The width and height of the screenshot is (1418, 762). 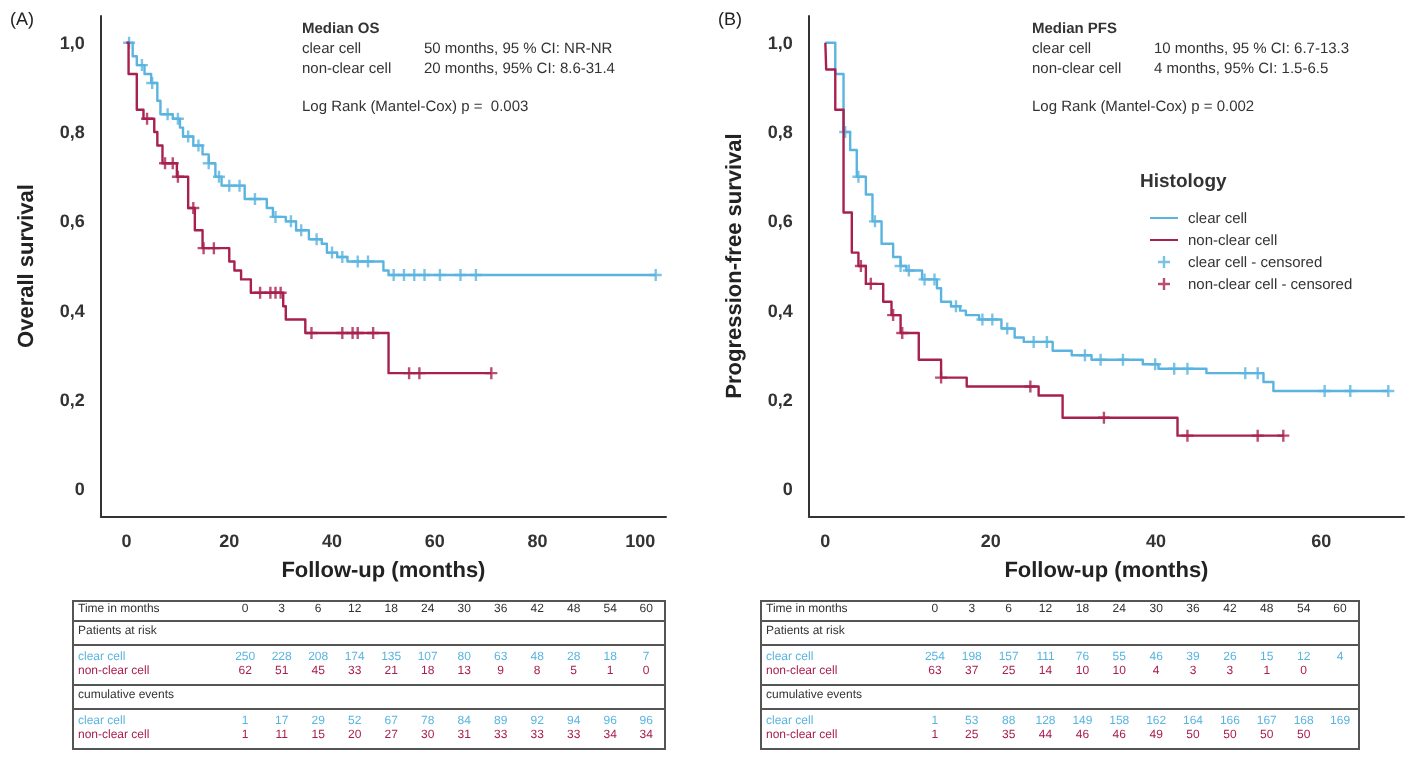 What do you see at coordinates (27, 266) in the screenshot?
I see `y-axis-title: Overall survival` at bounding box center [27, 266].